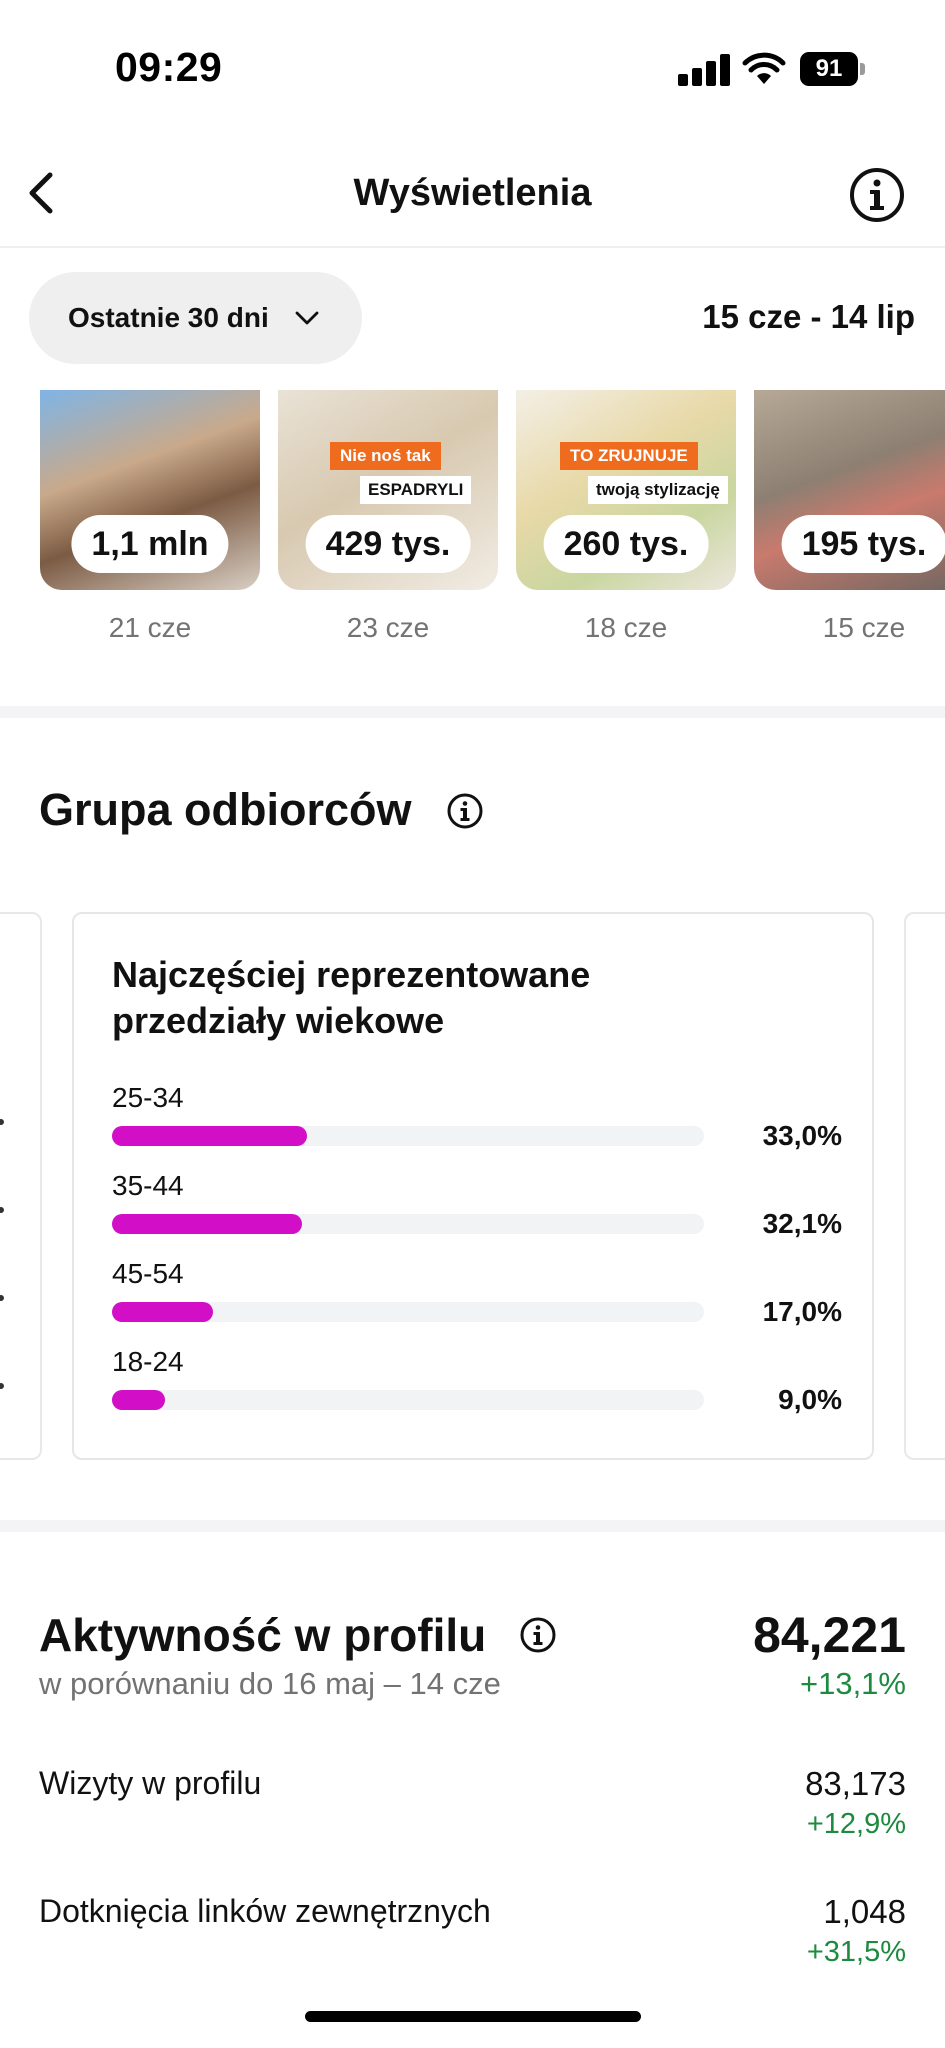  I want to click on reel-card: 195 tys. 15 cze, so click(849, 517).